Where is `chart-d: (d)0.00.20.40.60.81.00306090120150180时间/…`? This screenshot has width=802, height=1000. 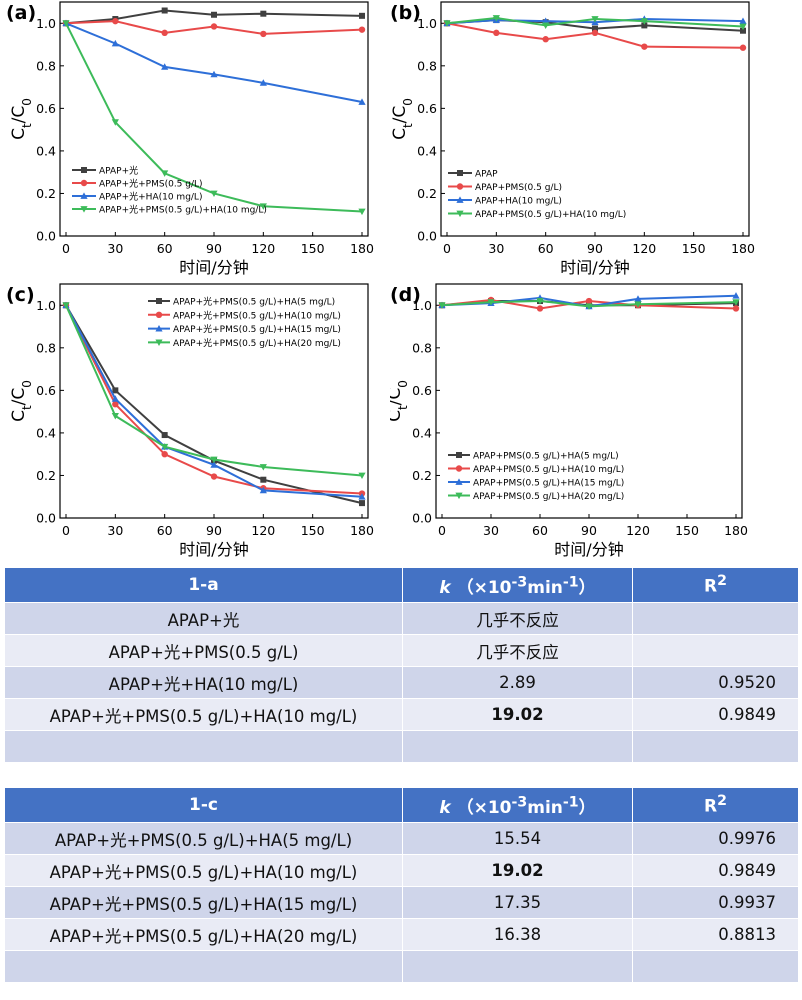 chart-d: (d)0.00.20.40.60.81.00306090120150180时间/… is located at coordinates (596, 422).